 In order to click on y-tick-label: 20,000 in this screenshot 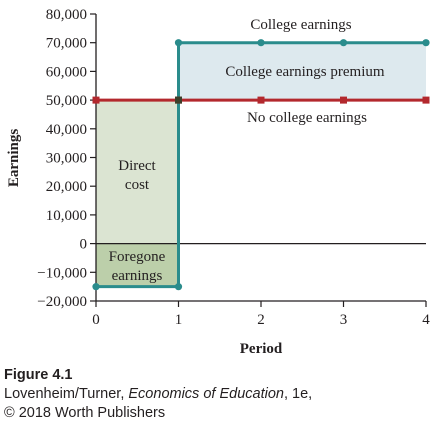, I will do `click(66, 187)`.